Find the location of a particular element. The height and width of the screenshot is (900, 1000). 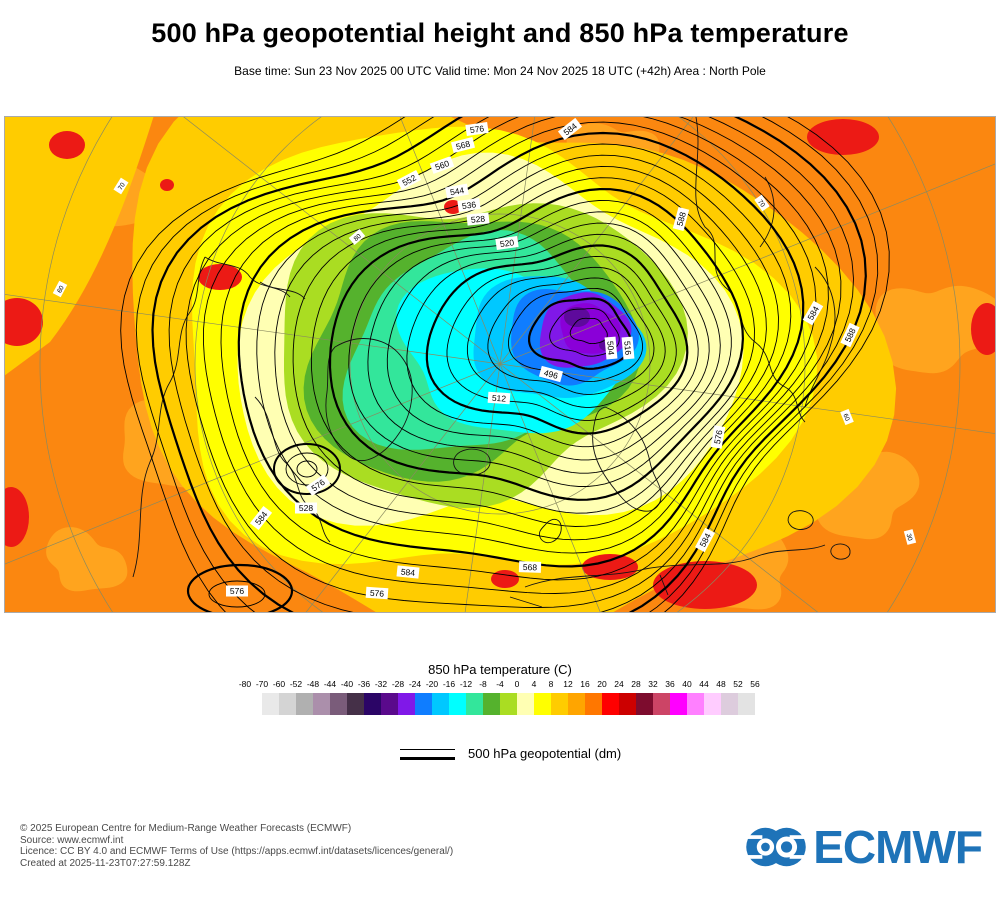

colorbar-tick: -80 is located at coordinates (245, 684).